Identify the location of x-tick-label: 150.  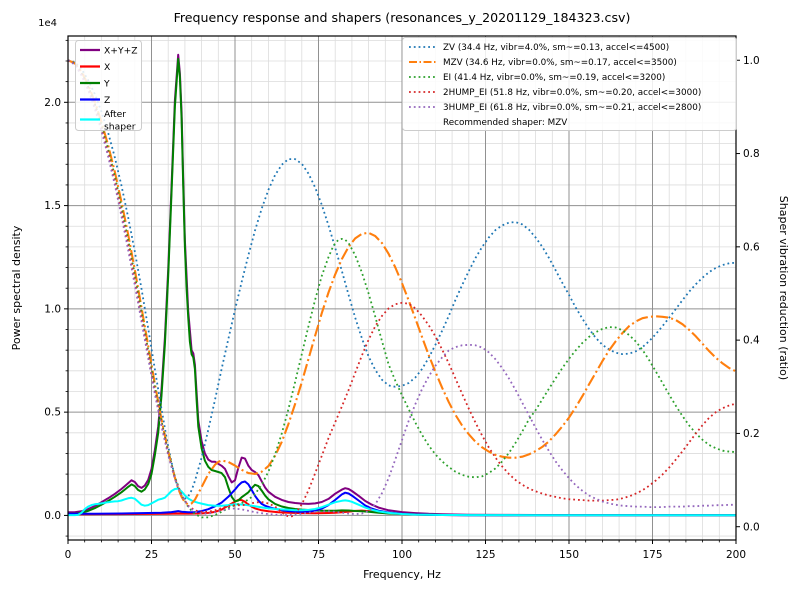
(569, 555).